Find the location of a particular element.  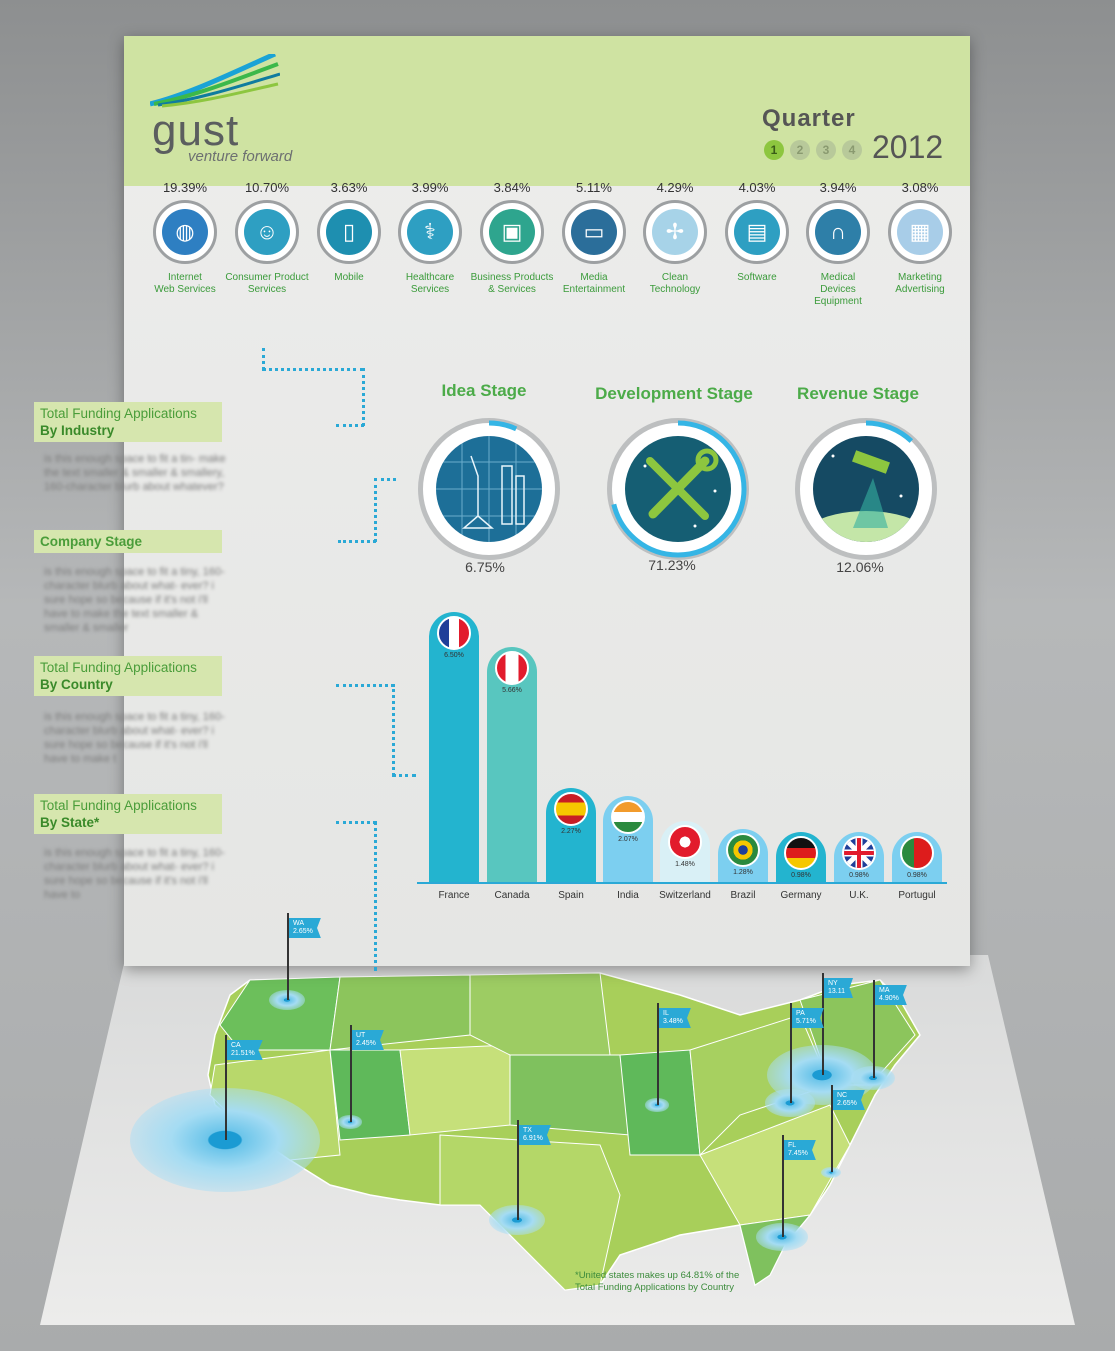

idea-stage-arc is located at coordinates (489, 489).